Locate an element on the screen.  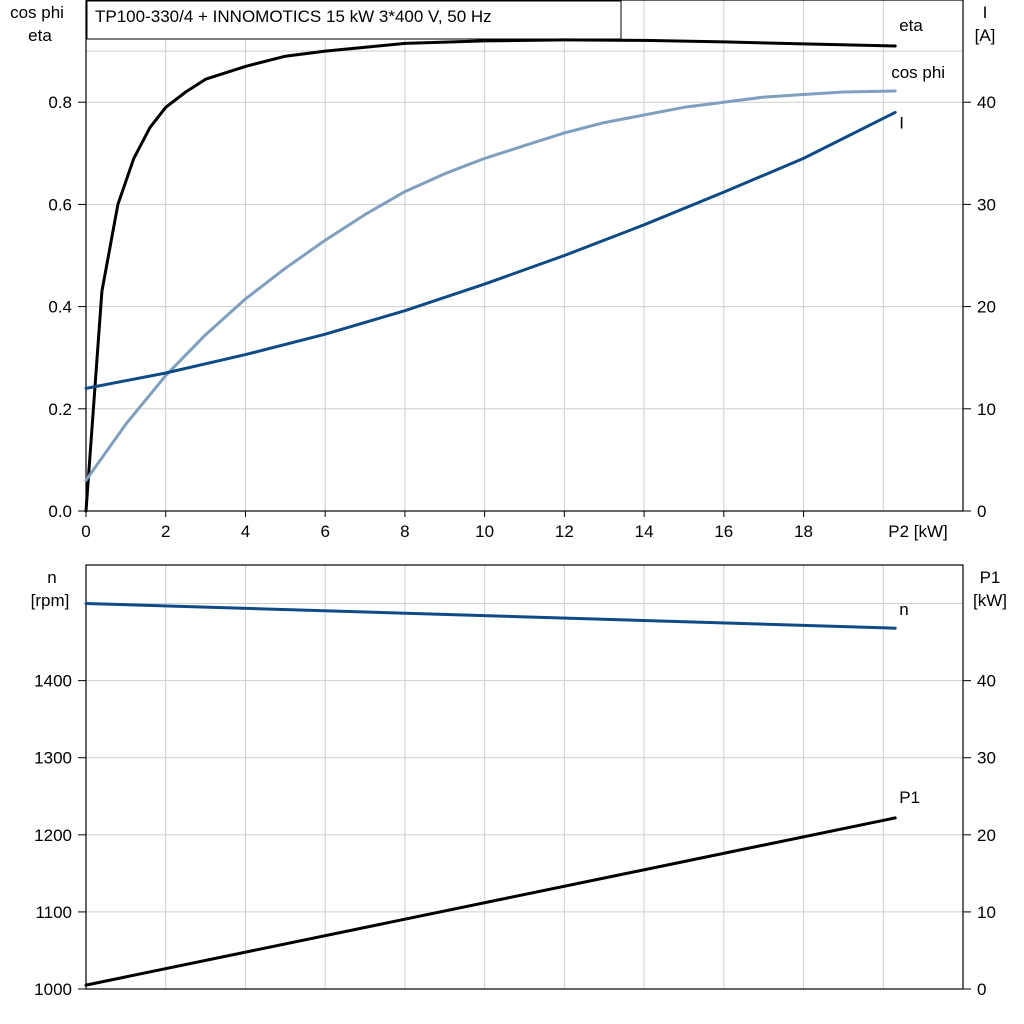
left-tick-label: 0.0 is located at coordinates (60, 511).